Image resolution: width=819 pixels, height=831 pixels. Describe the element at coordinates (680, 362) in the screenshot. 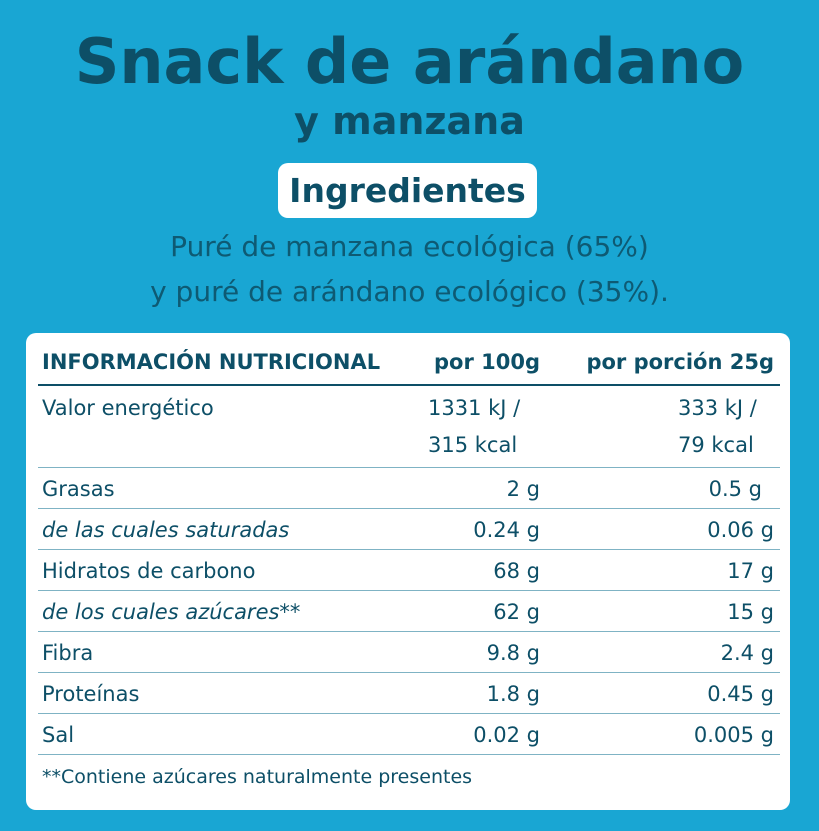

I see `table-header-per-portion: por porción 25g` at that location.